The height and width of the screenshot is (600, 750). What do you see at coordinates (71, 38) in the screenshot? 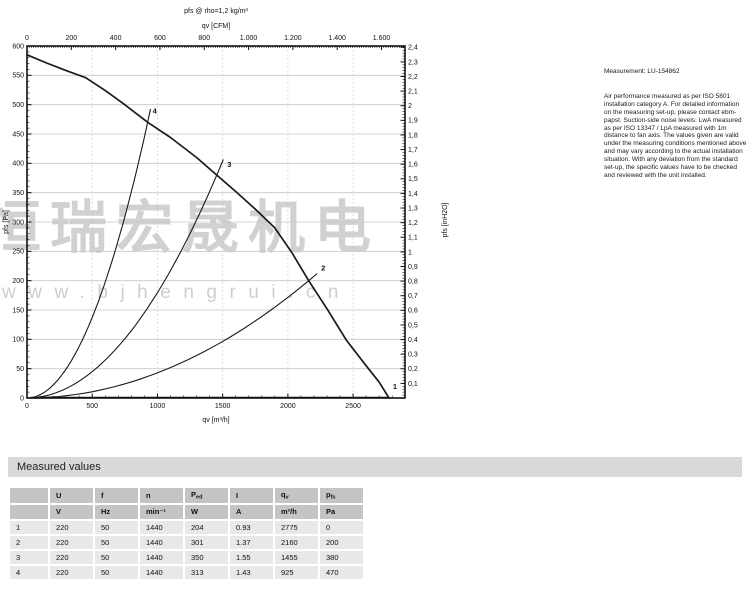
I see `top-tick-label: 200` at bounding box center [71, 38].